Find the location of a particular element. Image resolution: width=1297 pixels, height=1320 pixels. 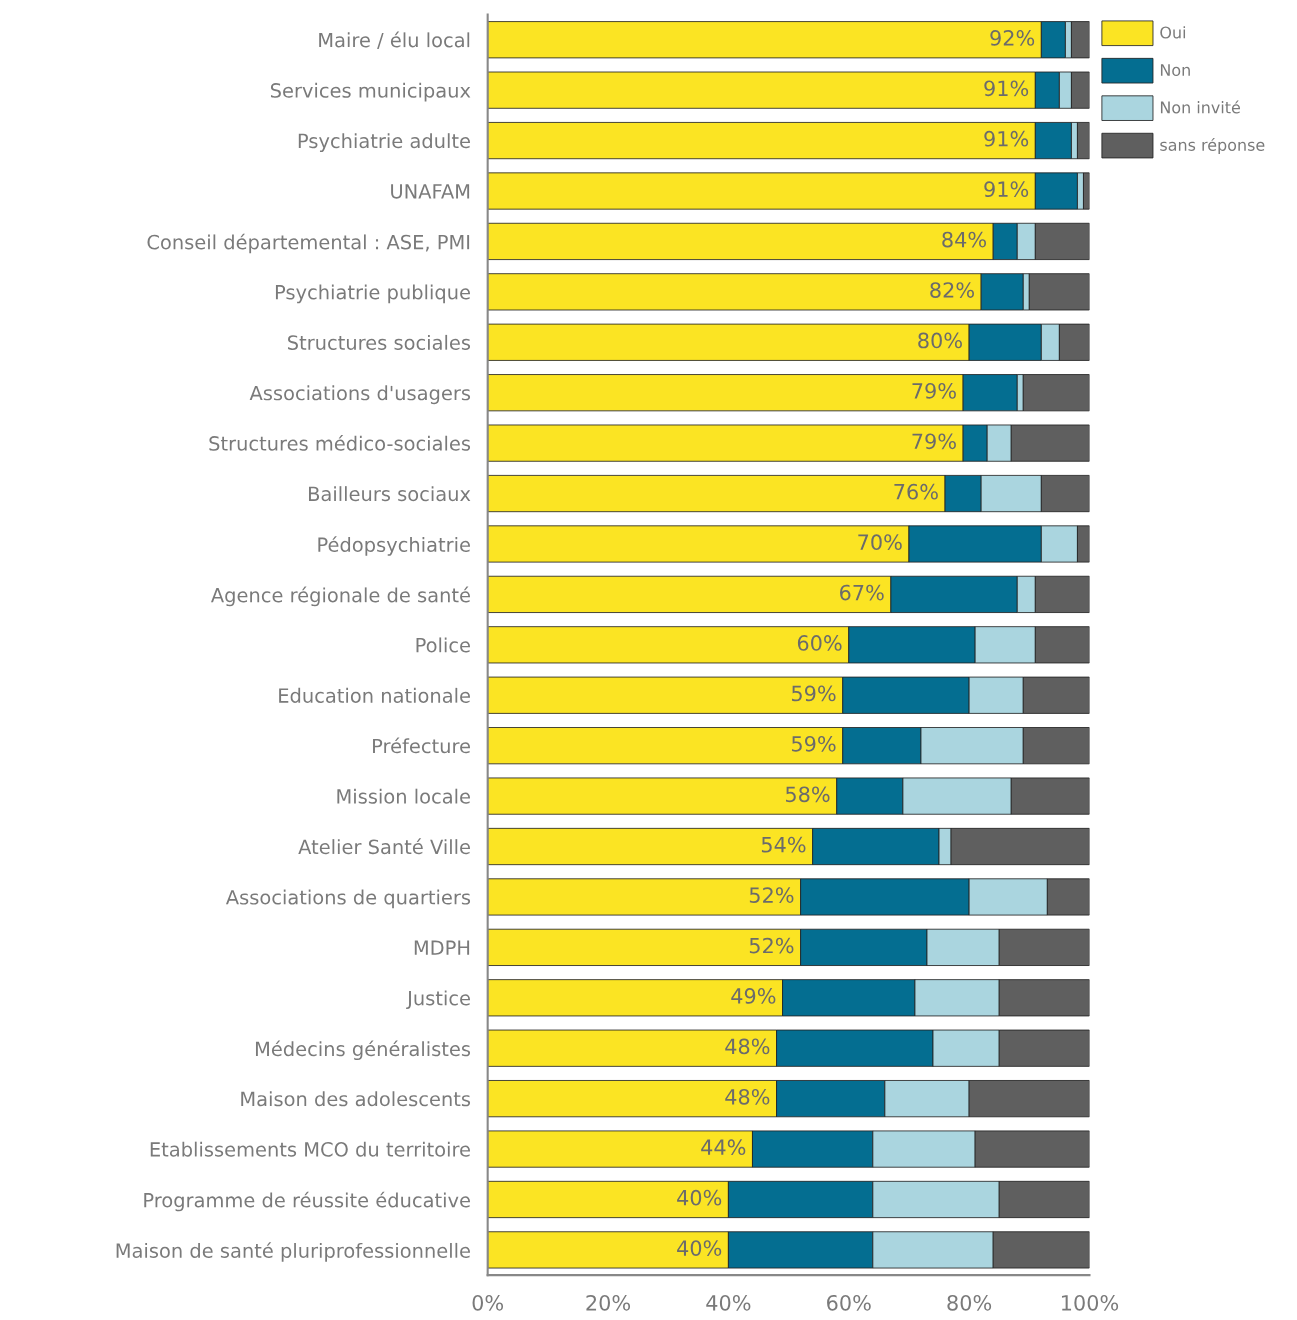

x-tick-label: 100% is located at coordinates (1090, 1302).